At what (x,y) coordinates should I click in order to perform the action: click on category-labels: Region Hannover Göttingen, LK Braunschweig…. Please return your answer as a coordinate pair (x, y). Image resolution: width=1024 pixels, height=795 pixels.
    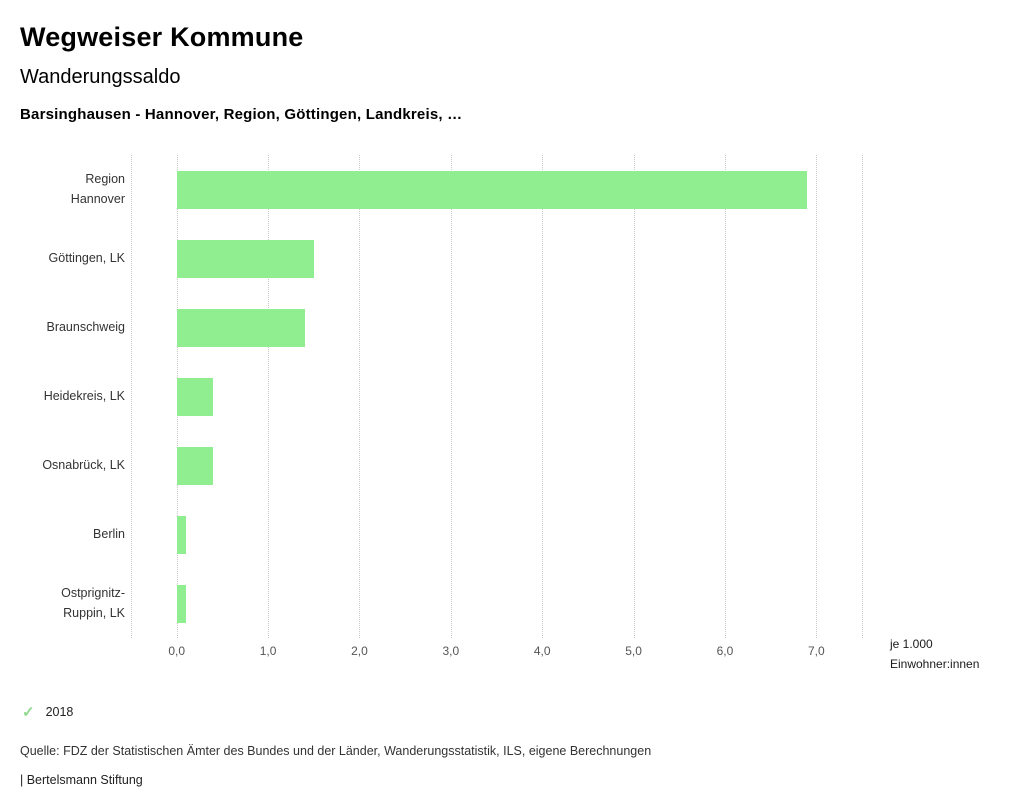
    Looking at the image, I should click on (75, 396).